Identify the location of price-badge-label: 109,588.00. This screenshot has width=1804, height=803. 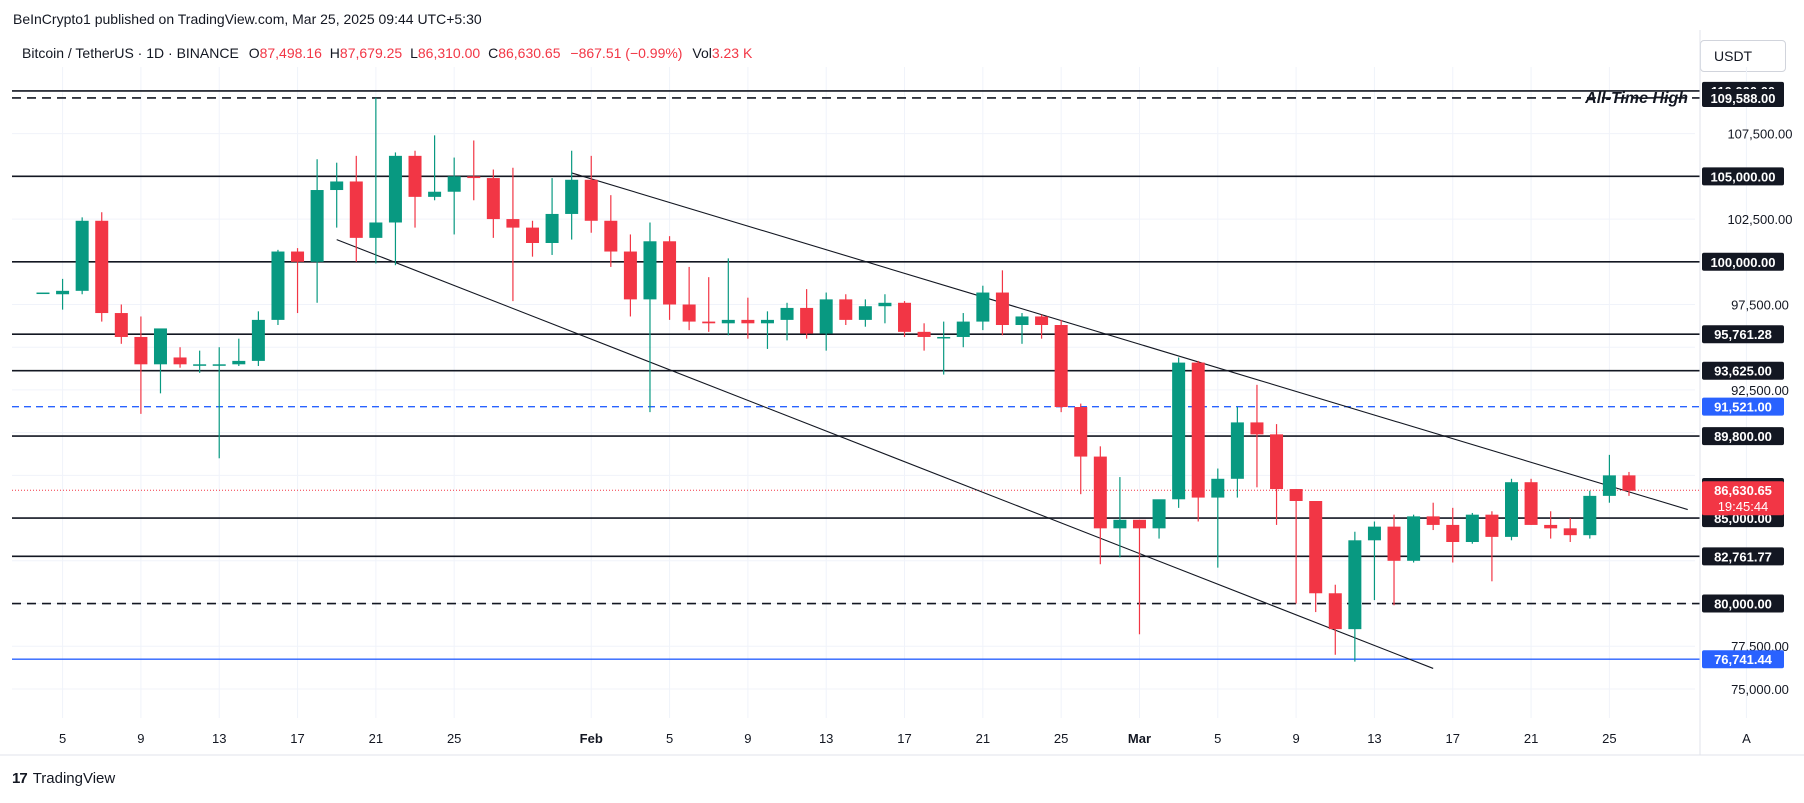
(1742, 98).